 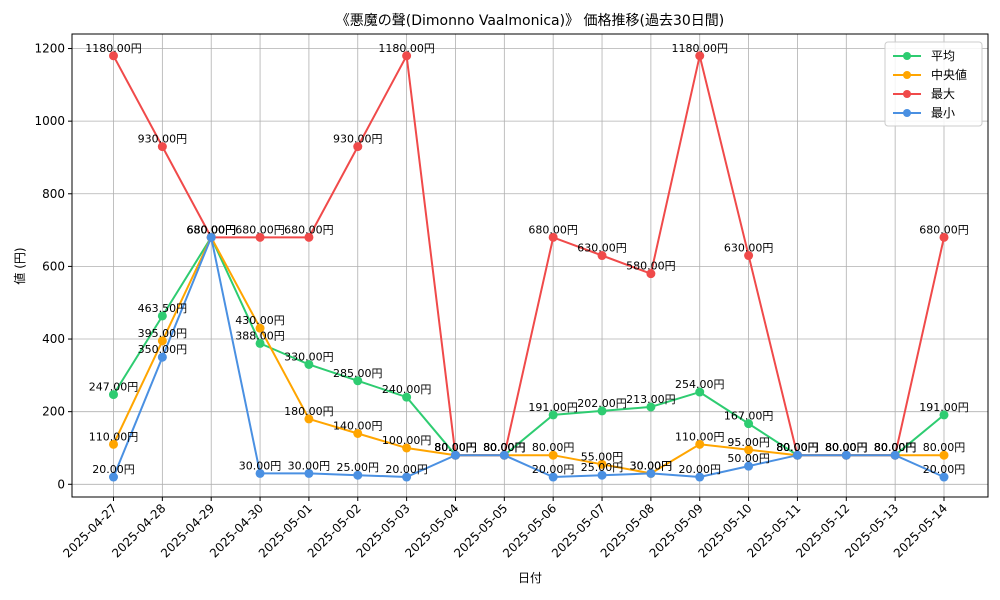 What do you see at coordinates (651, 266) in the screenshot?
I see `data-label: 580.00円` at bounding box center [651, 266].